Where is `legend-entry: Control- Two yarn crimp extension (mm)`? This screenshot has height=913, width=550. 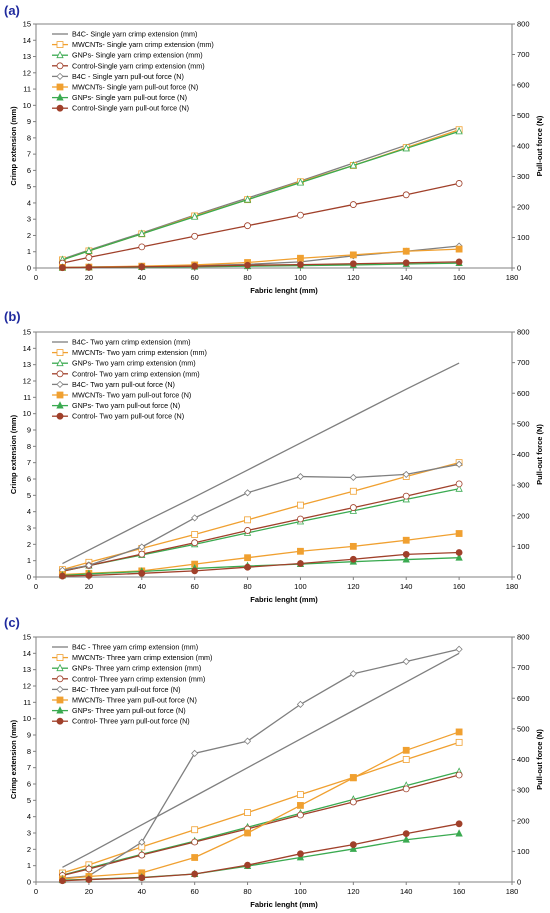
legend-entry: Control- Two yarn crimp extension (mm) is located at coordinates (136, 373).